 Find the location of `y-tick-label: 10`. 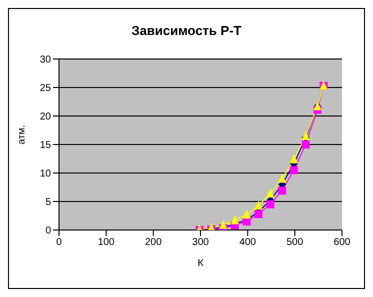

y-tick-label: 10 is located at coordinates (46, 174).